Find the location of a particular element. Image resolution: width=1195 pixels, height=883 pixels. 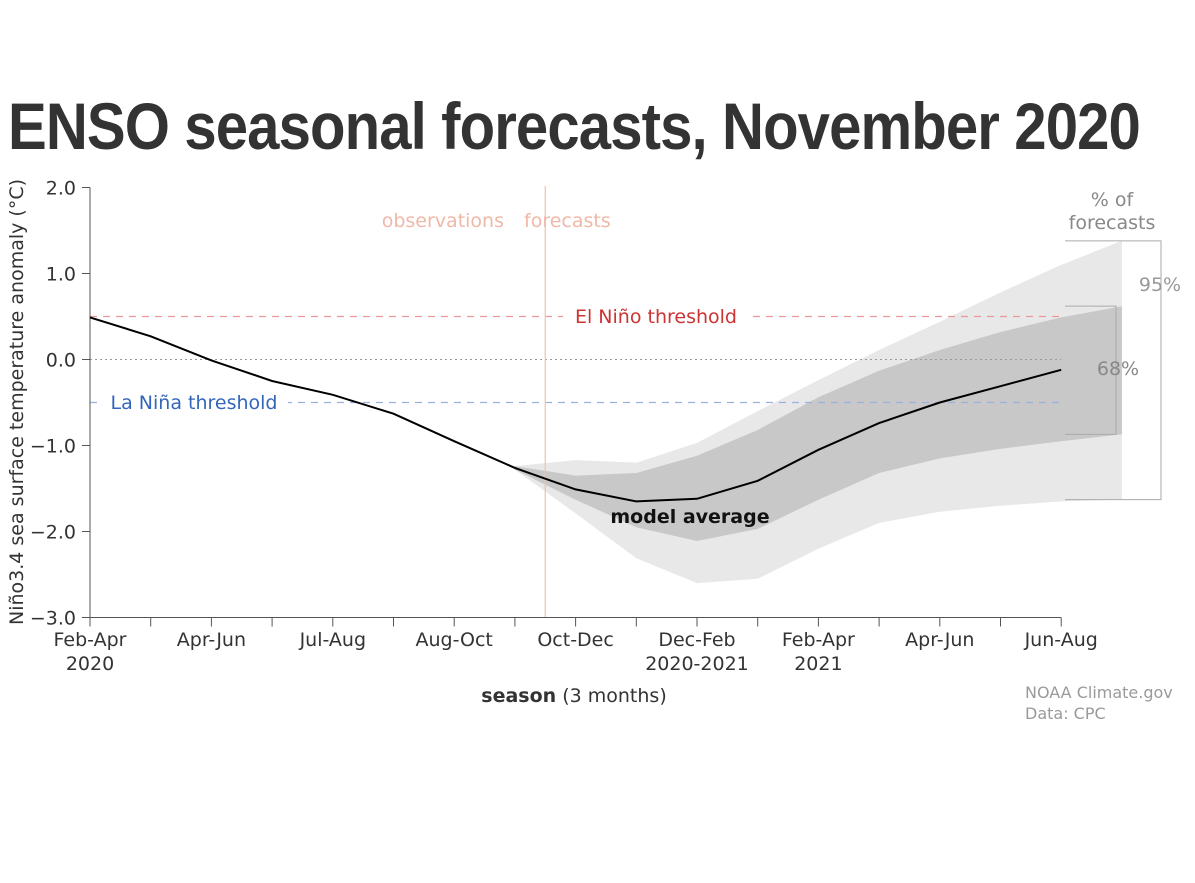

forecasts-label: forecasts is located at coordinates (567, 221).